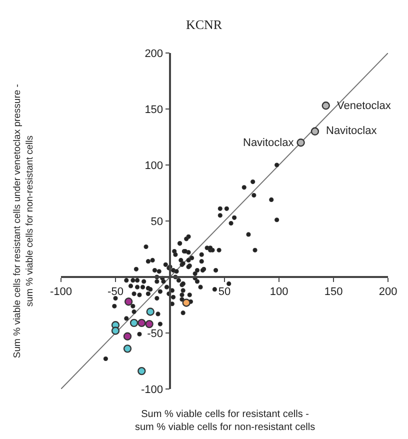 This screenshot has height=439, width=408. I want to click on x-tick-label: 150, so click(333, 292).